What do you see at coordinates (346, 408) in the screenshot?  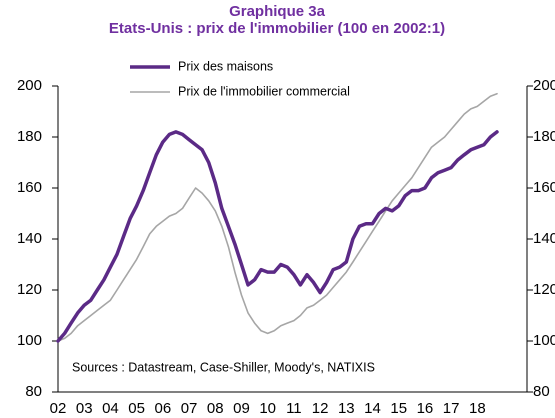 I see `x-tick-label: 13` at bounding box center [346, 408].